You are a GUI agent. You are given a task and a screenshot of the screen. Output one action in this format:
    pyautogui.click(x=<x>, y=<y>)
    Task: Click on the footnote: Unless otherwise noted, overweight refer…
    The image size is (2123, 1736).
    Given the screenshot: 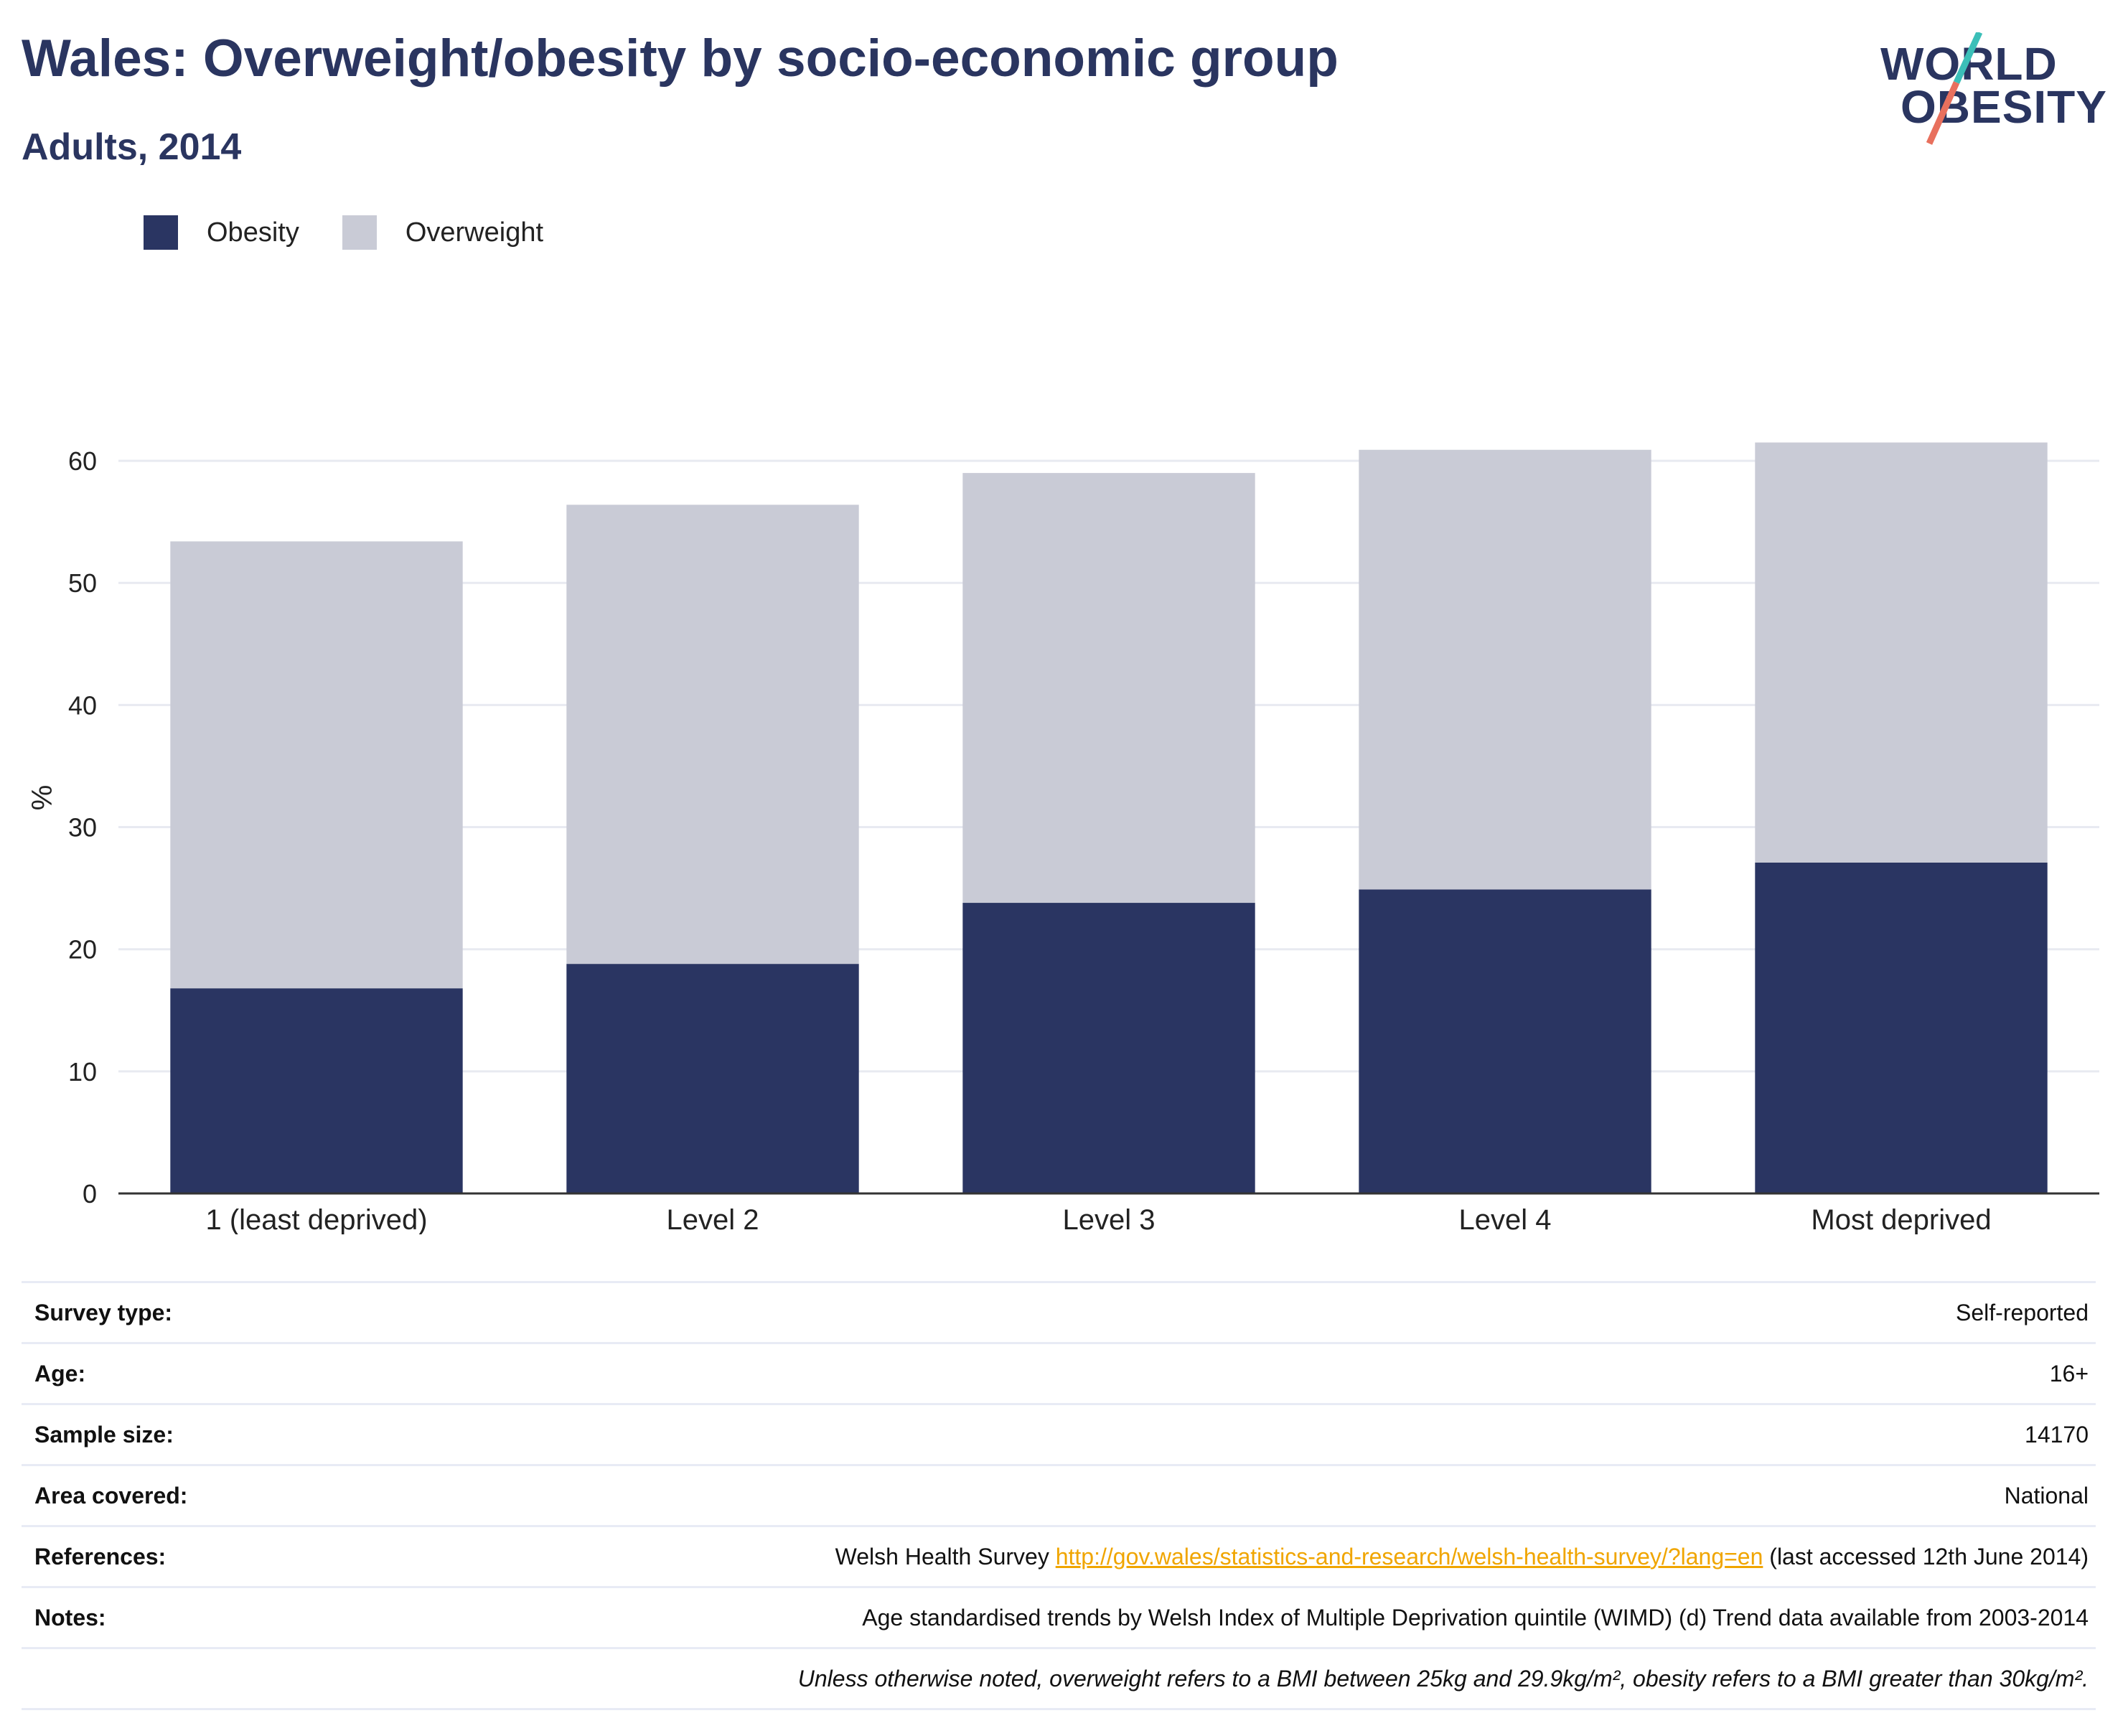 What is the action you would take?
    pyautogui.click(x=1443, y=1678)
    